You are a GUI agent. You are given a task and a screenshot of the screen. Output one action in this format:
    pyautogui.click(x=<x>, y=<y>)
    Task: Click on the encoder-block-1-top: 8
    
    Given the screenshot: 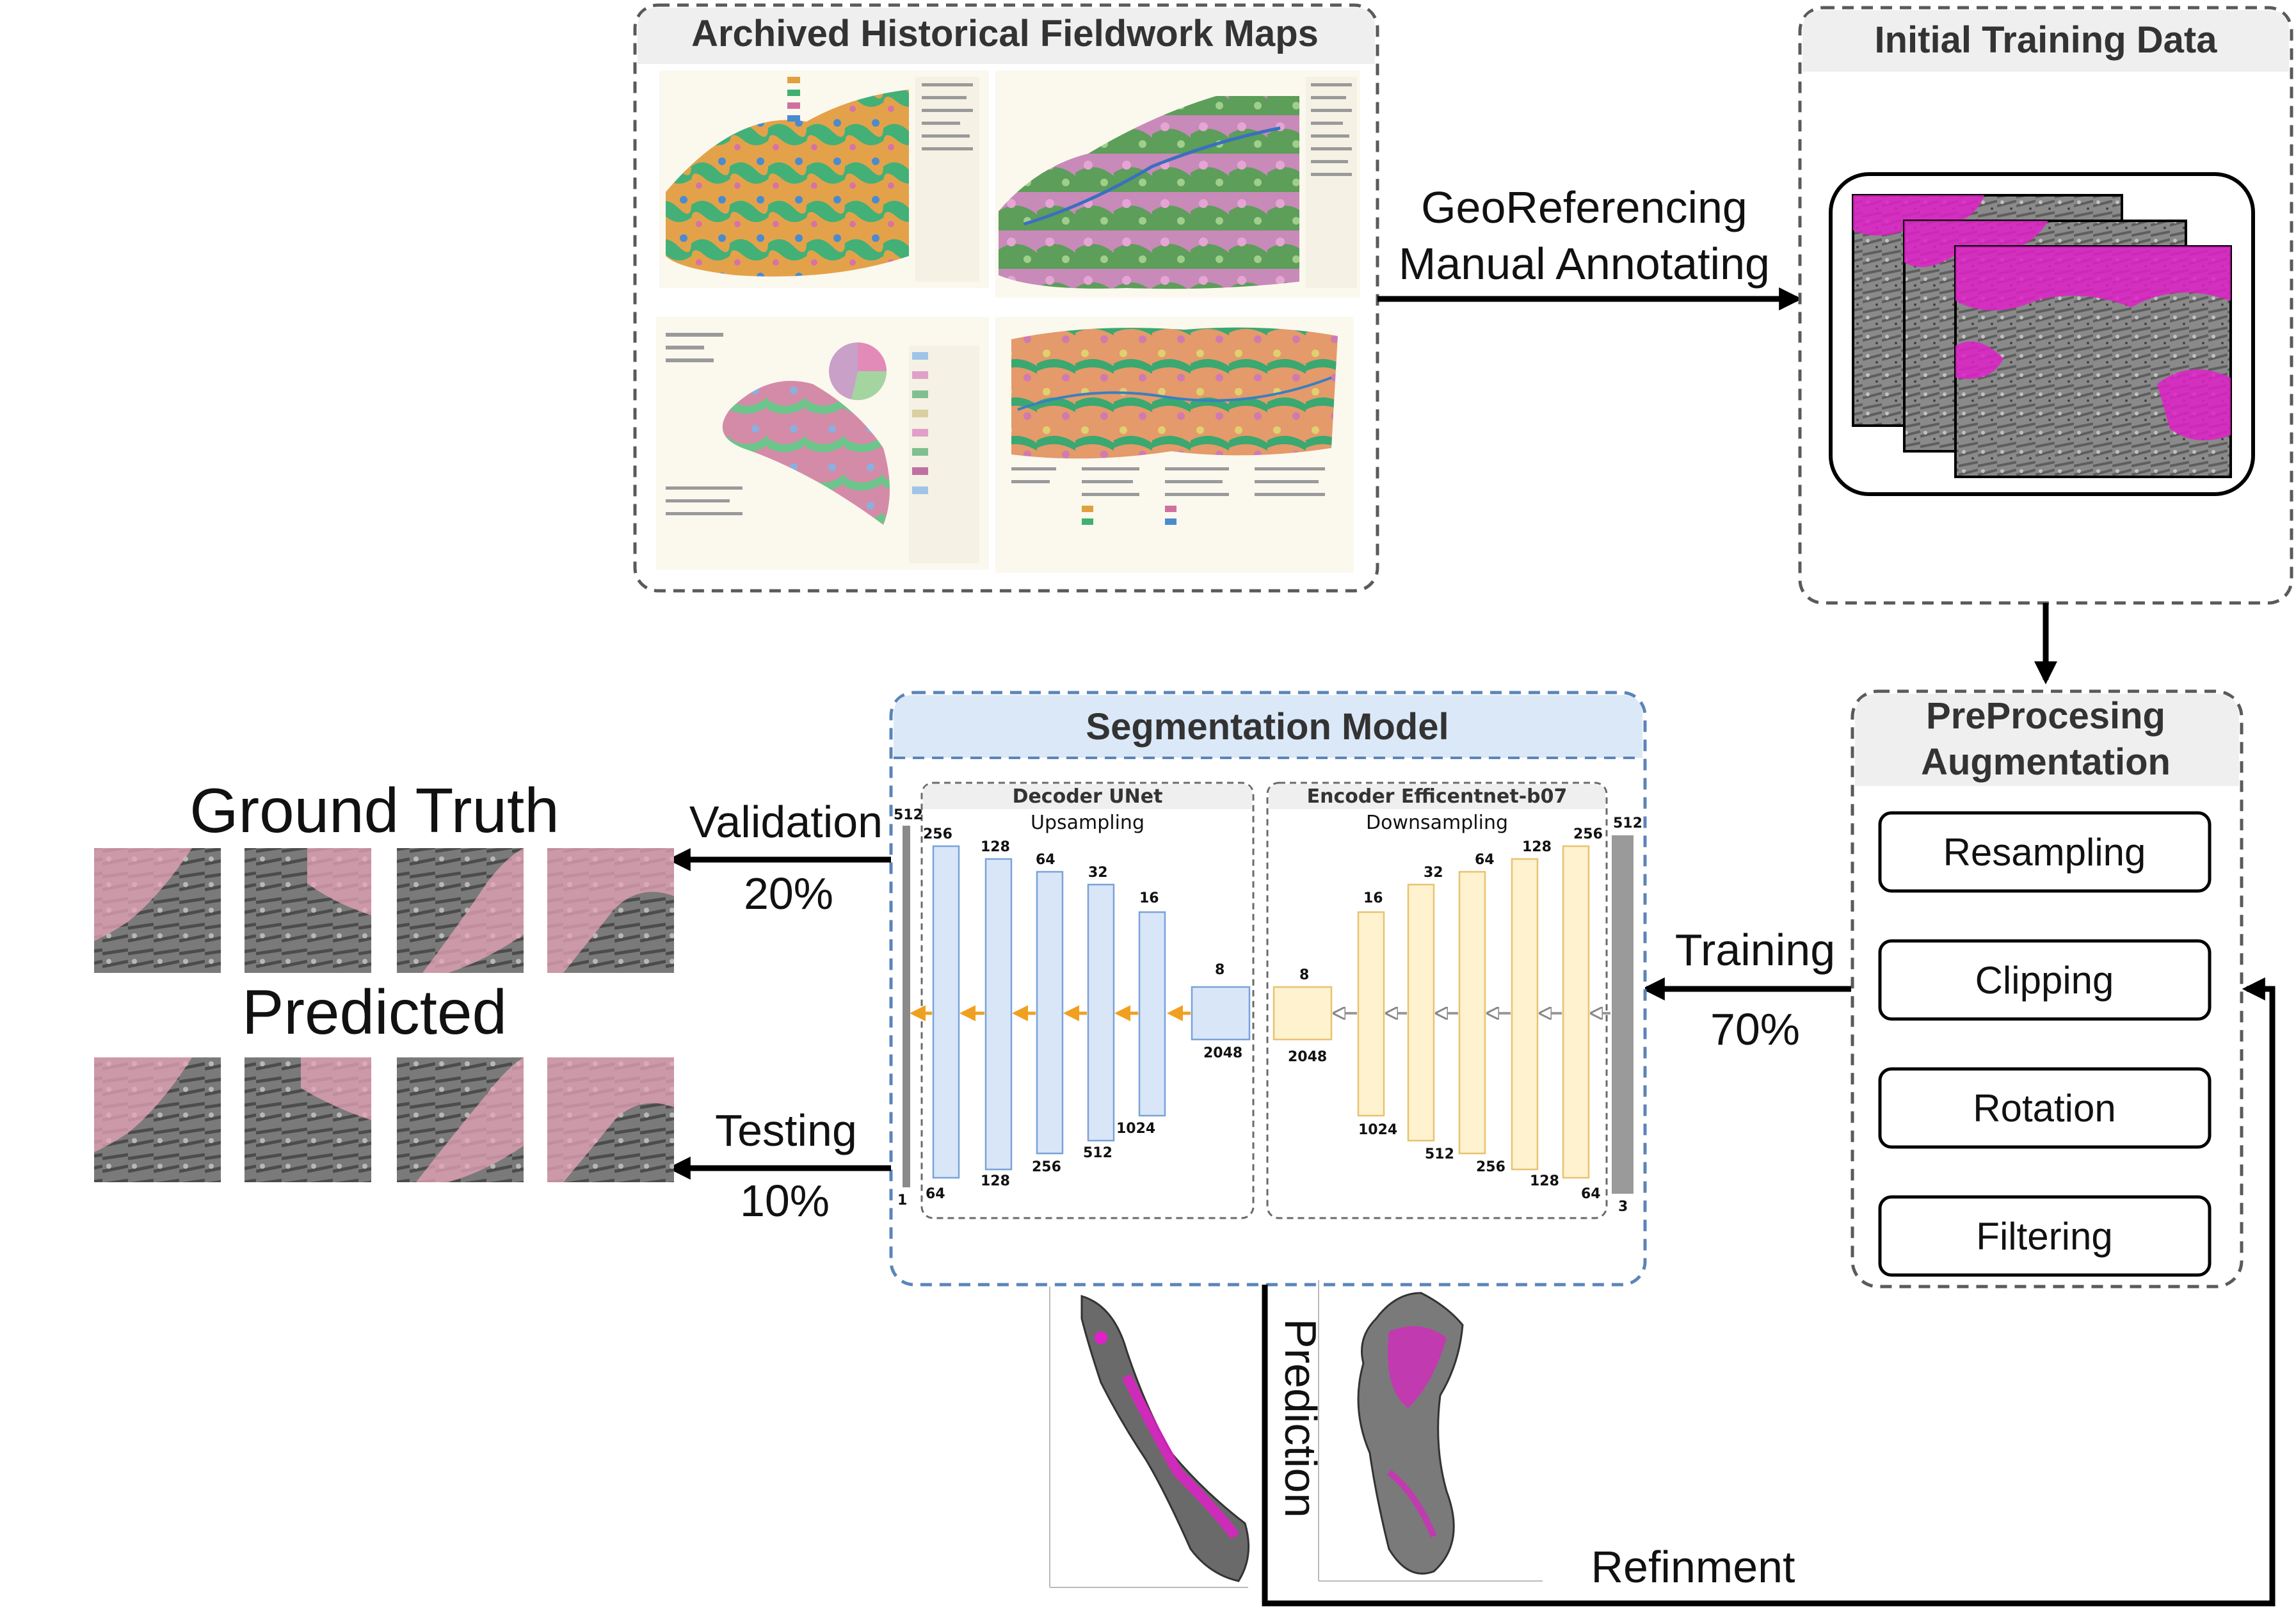 What is the action you would take?
    pyautogui.click(x=1304, y=975)
    